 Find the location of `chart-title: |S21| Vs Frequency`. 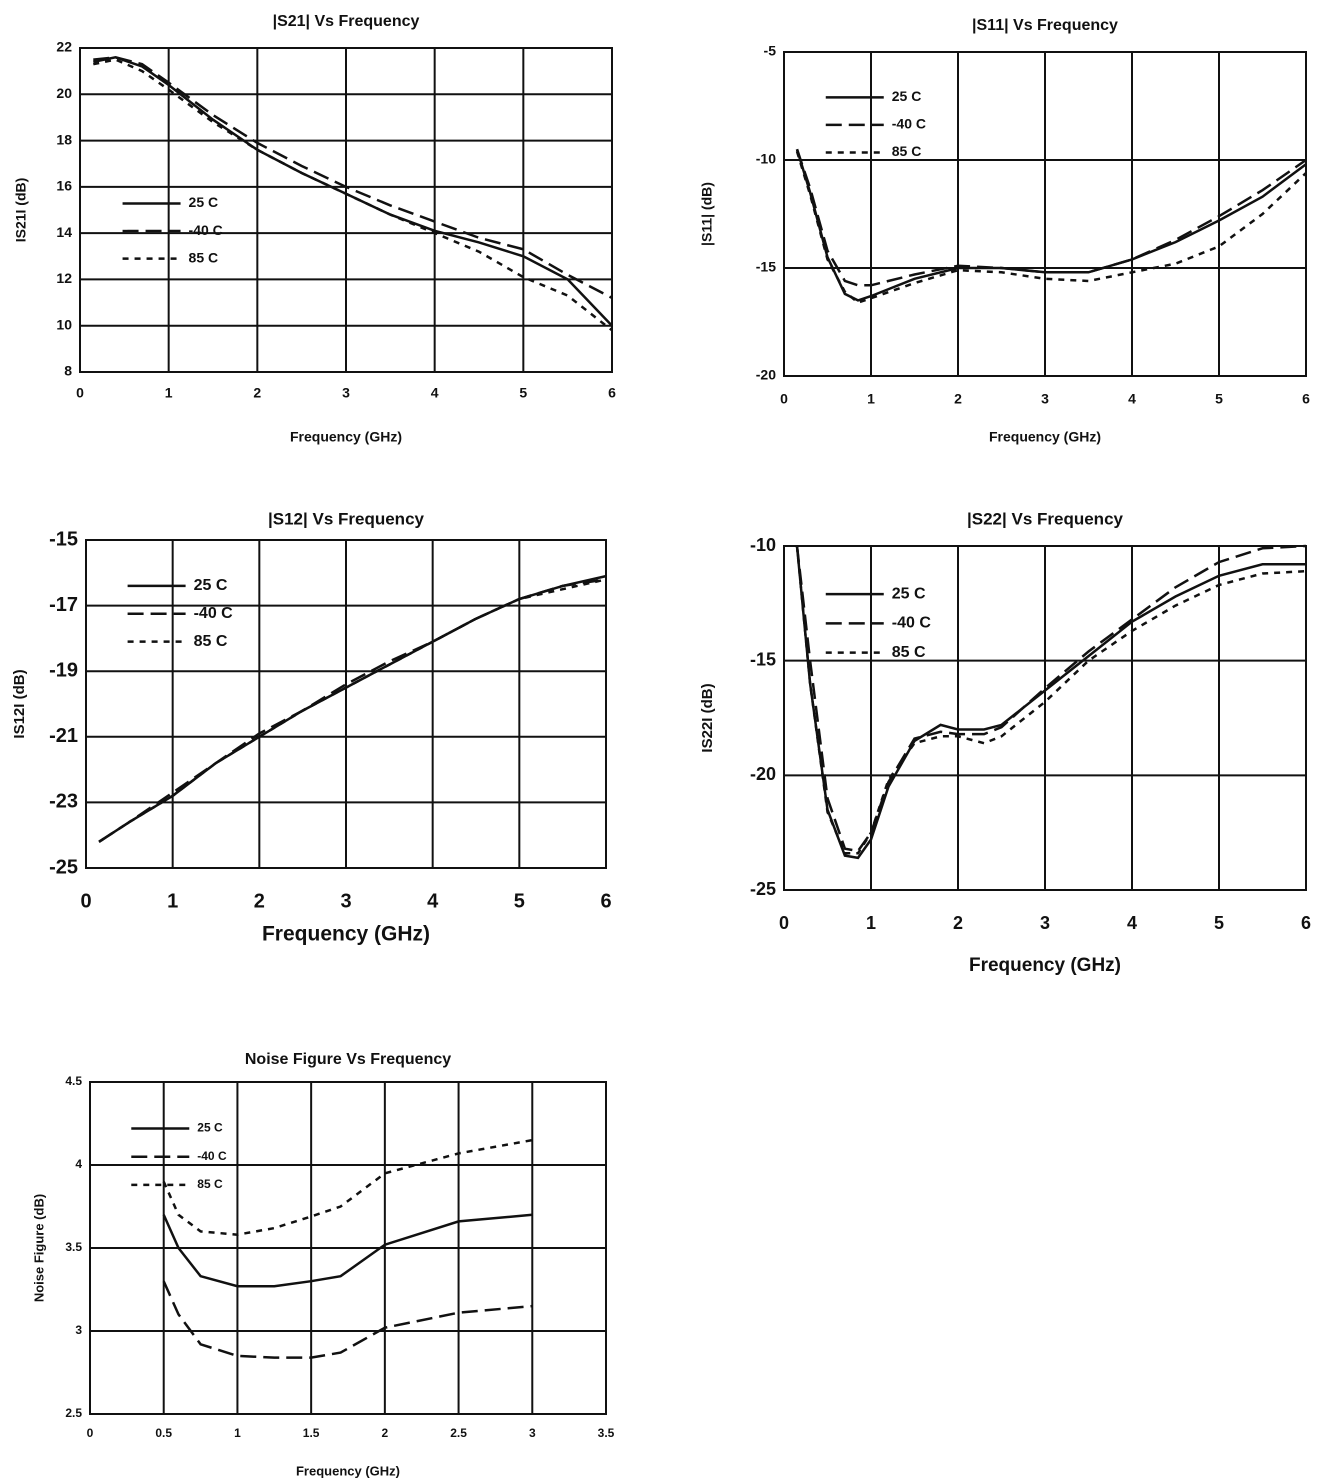

chart-title: |S21| Vs Frequency is located at coordinates (346, 21).